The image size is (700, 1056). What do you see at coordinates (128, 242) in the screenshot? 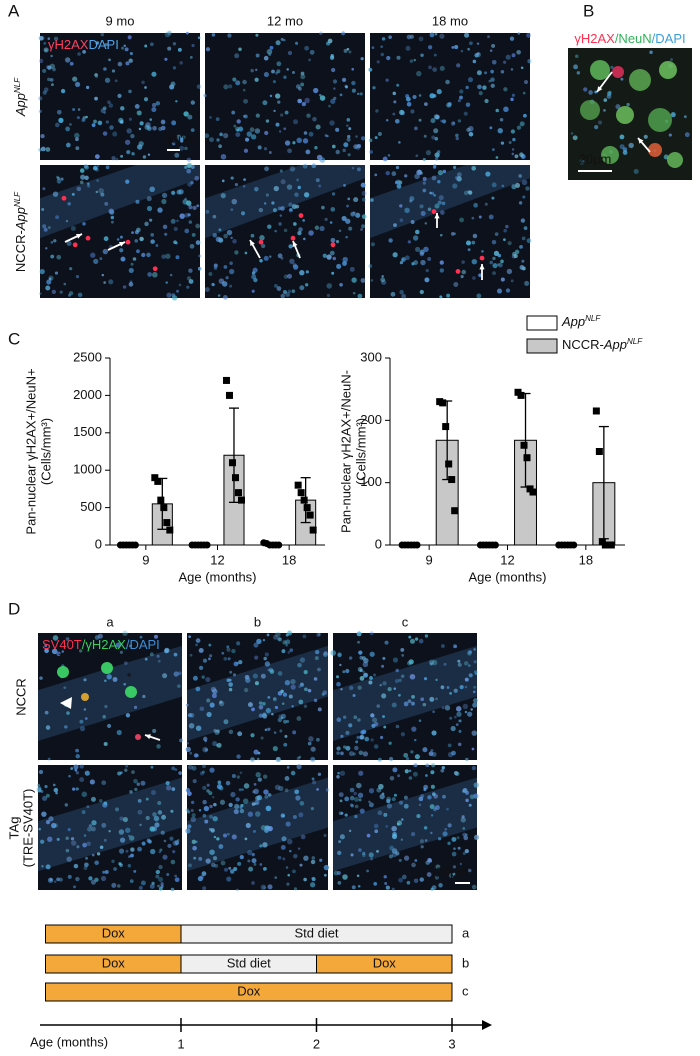
I see `positive-nucleus` at bounding box center [128, 242].